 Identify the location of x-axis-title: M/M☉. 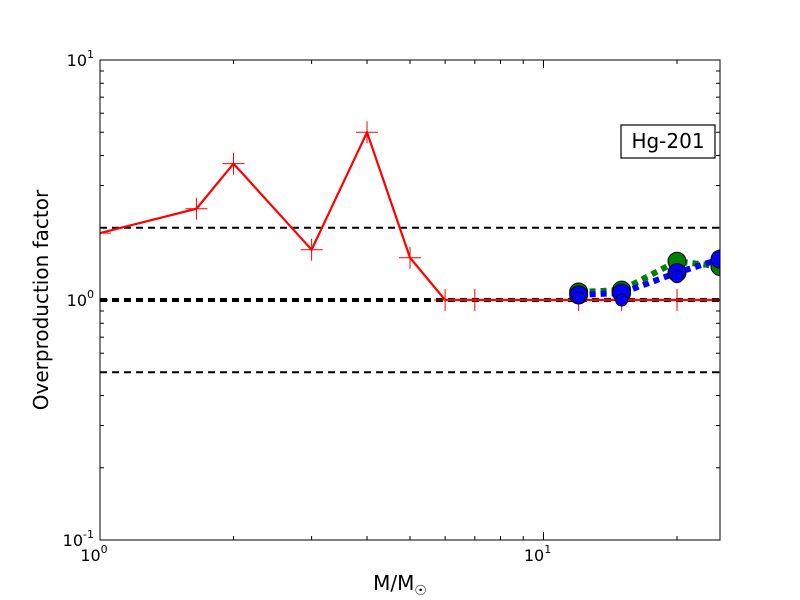
(400, 585).